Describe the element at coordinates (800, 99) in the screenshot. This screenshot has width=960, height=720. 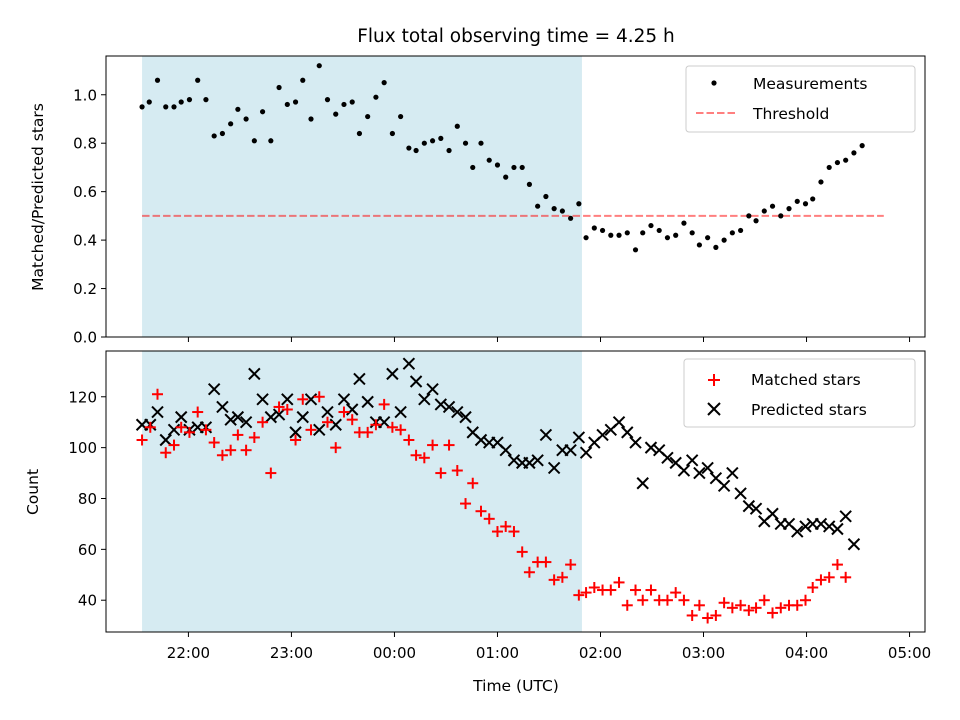
I see `top-legend-box` at that location.